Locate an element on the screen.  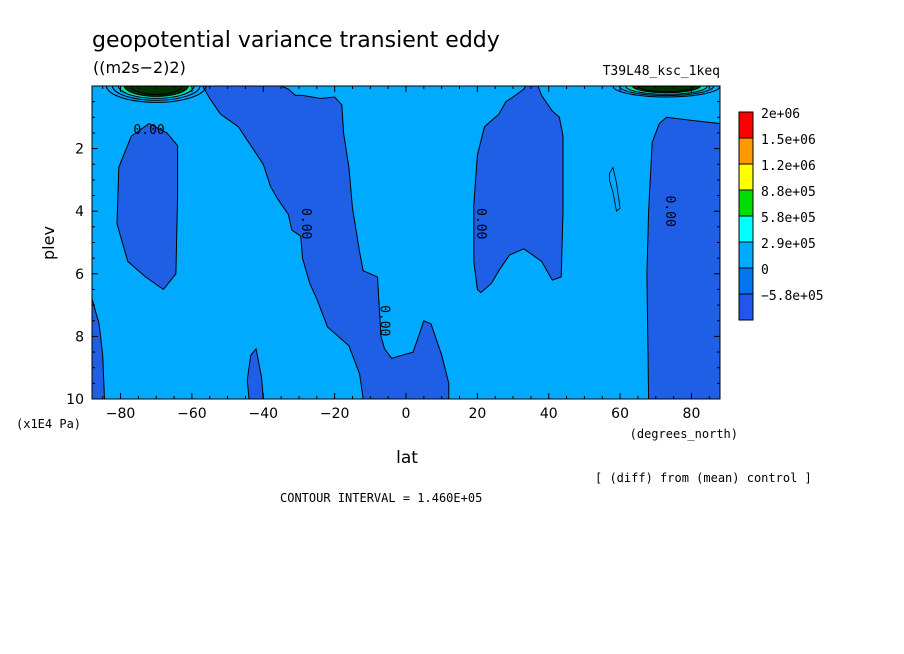
negative-region-south-polar-lower-strip is located at coordinates (98, 348).